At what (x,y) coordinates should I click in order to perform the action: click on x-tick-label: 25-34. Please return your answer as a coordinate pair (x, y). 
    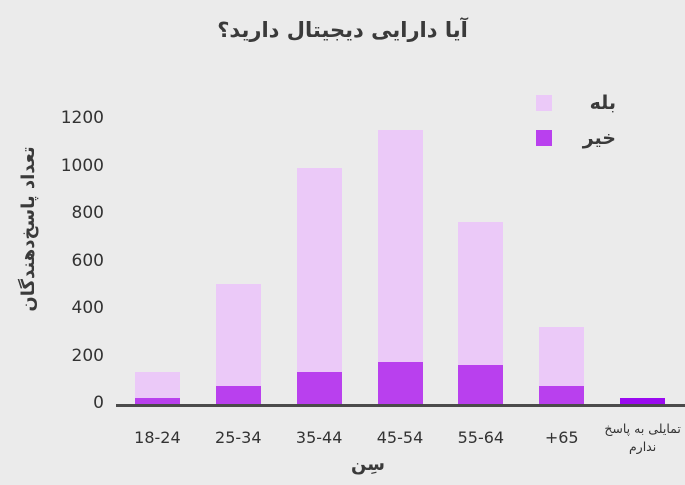
    Looking at the image, I should click on (238, 437).